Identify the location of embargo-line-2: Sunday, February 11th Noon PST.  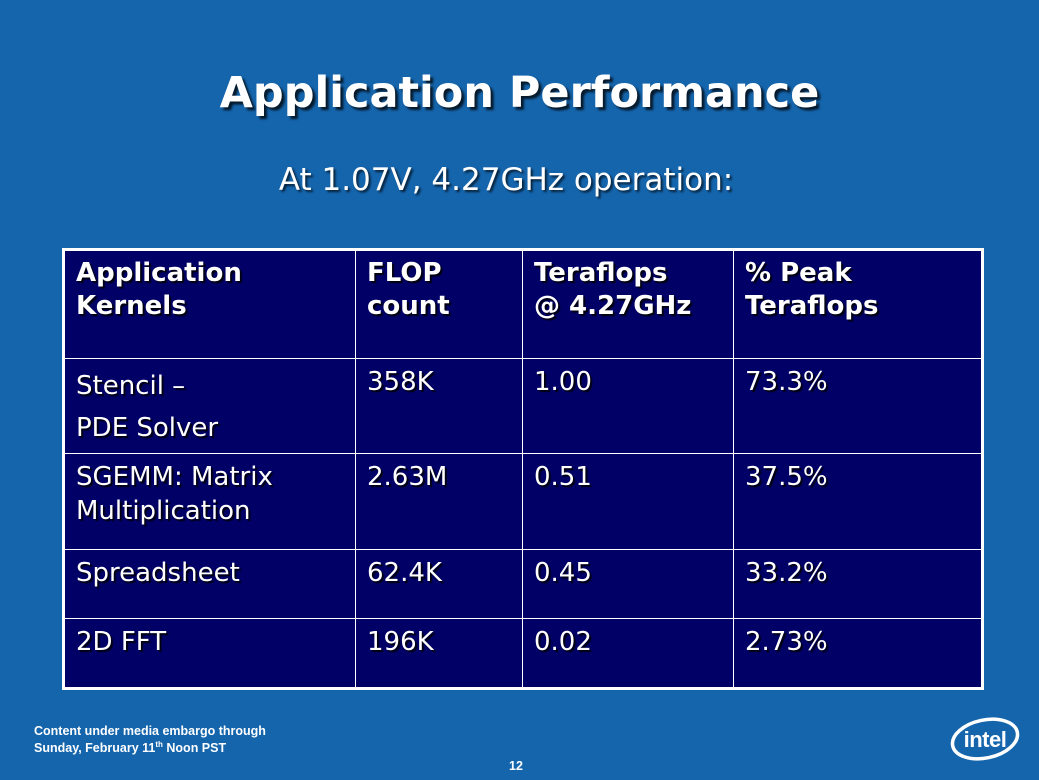
(150, 748).